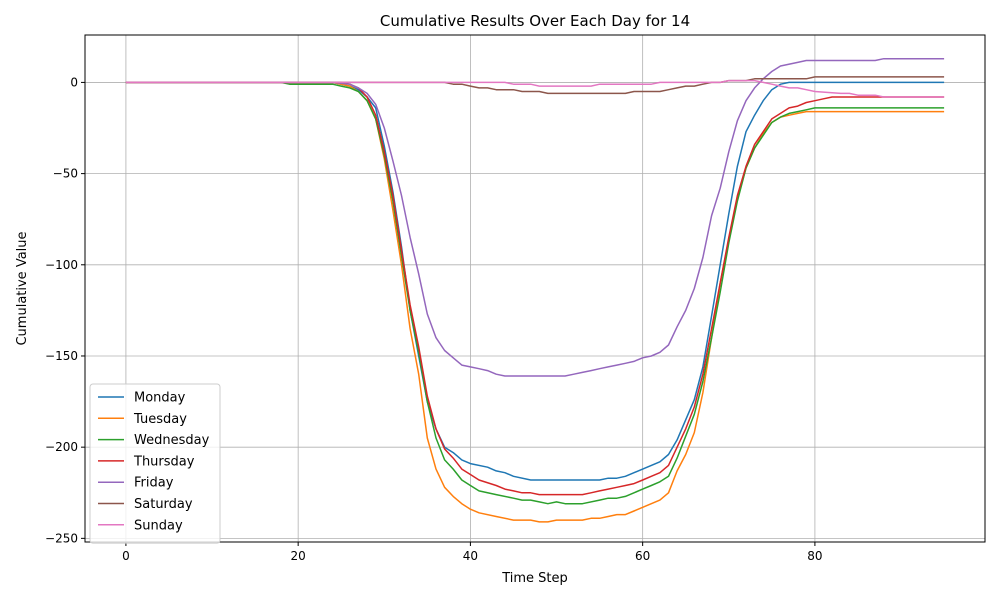 The image size is (1000, 600). Describe the element at coordinates (298, 556) in the screenshot. I see `x-tick-label: 20` at that location.